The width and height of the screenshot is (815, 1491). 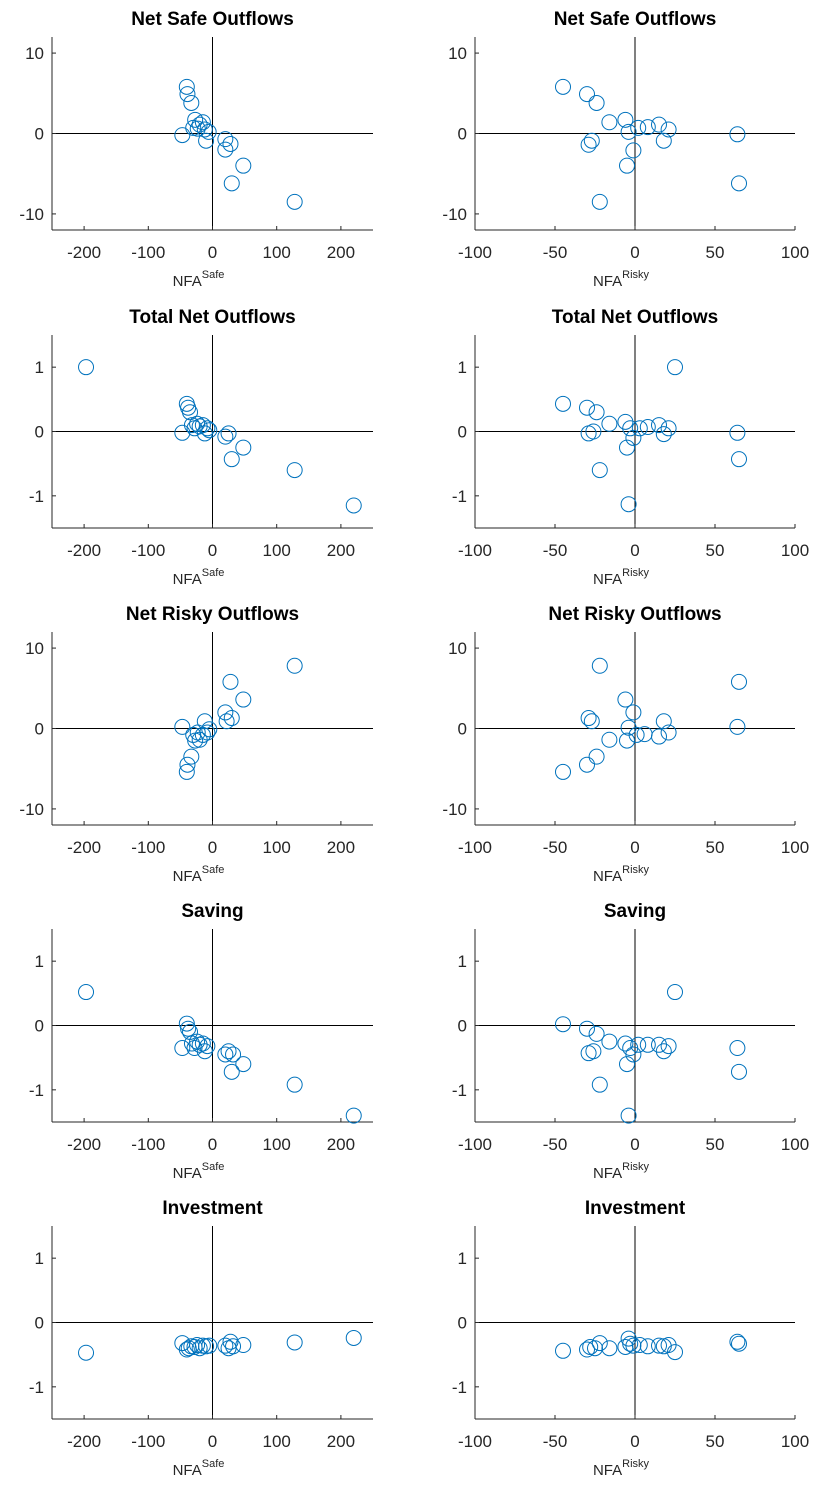 I want to click on subplot-title: Net Safe Outflows, so click(x=212, y=19).